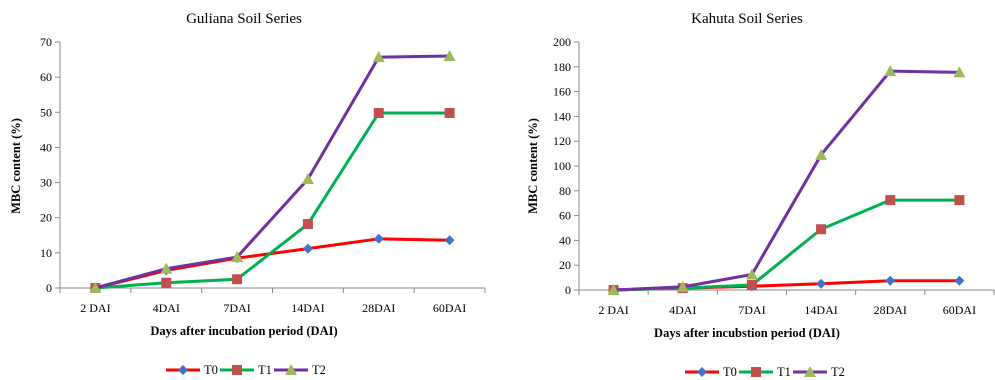 The image size is (995, 380). Describe the element at coordinates (46, 183) in the screenshot. I see `y-tick-label: 30` at that location.